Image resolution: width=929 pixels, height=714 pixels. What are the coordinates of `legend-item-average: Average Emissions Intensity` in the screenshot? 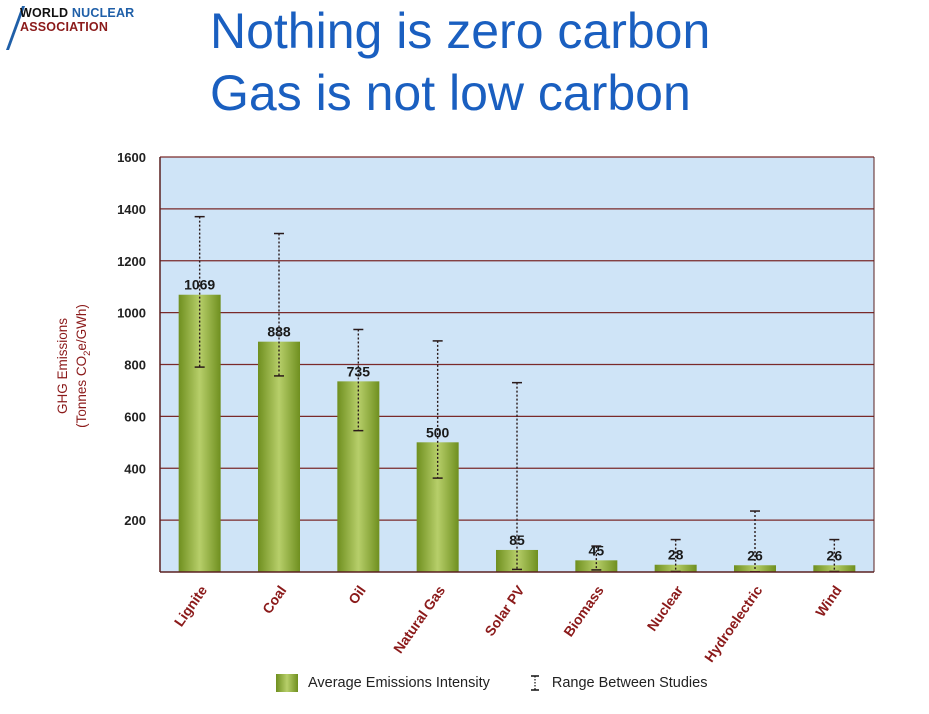 It's located at (383, 683).